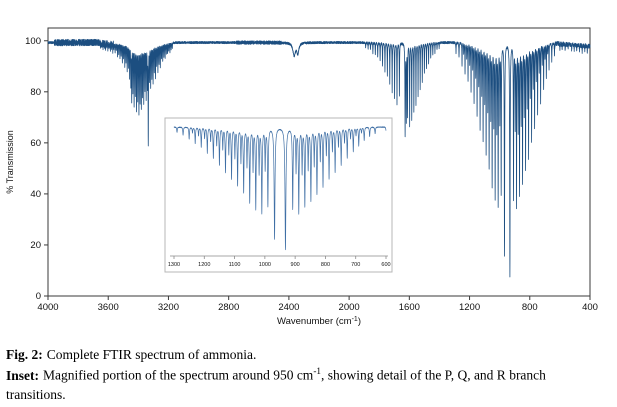 The width and height of the screenshot is (617, 407). I want to click on x-tick-label: 4000, so click(47, 307).